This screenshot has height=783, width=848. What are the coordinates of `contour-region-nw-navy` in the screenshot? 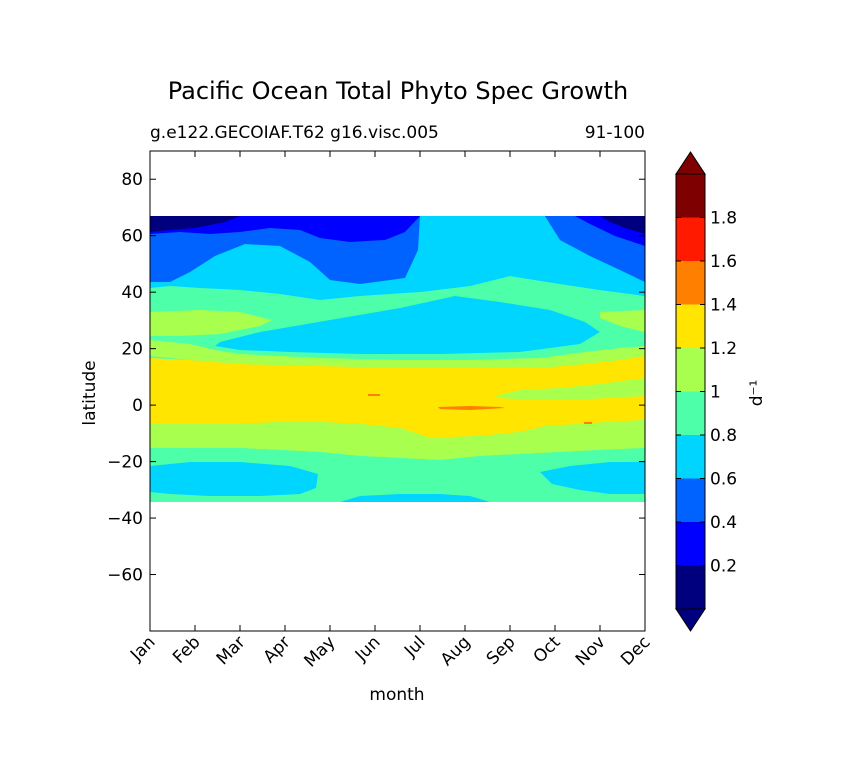 It's located at (195, 224).